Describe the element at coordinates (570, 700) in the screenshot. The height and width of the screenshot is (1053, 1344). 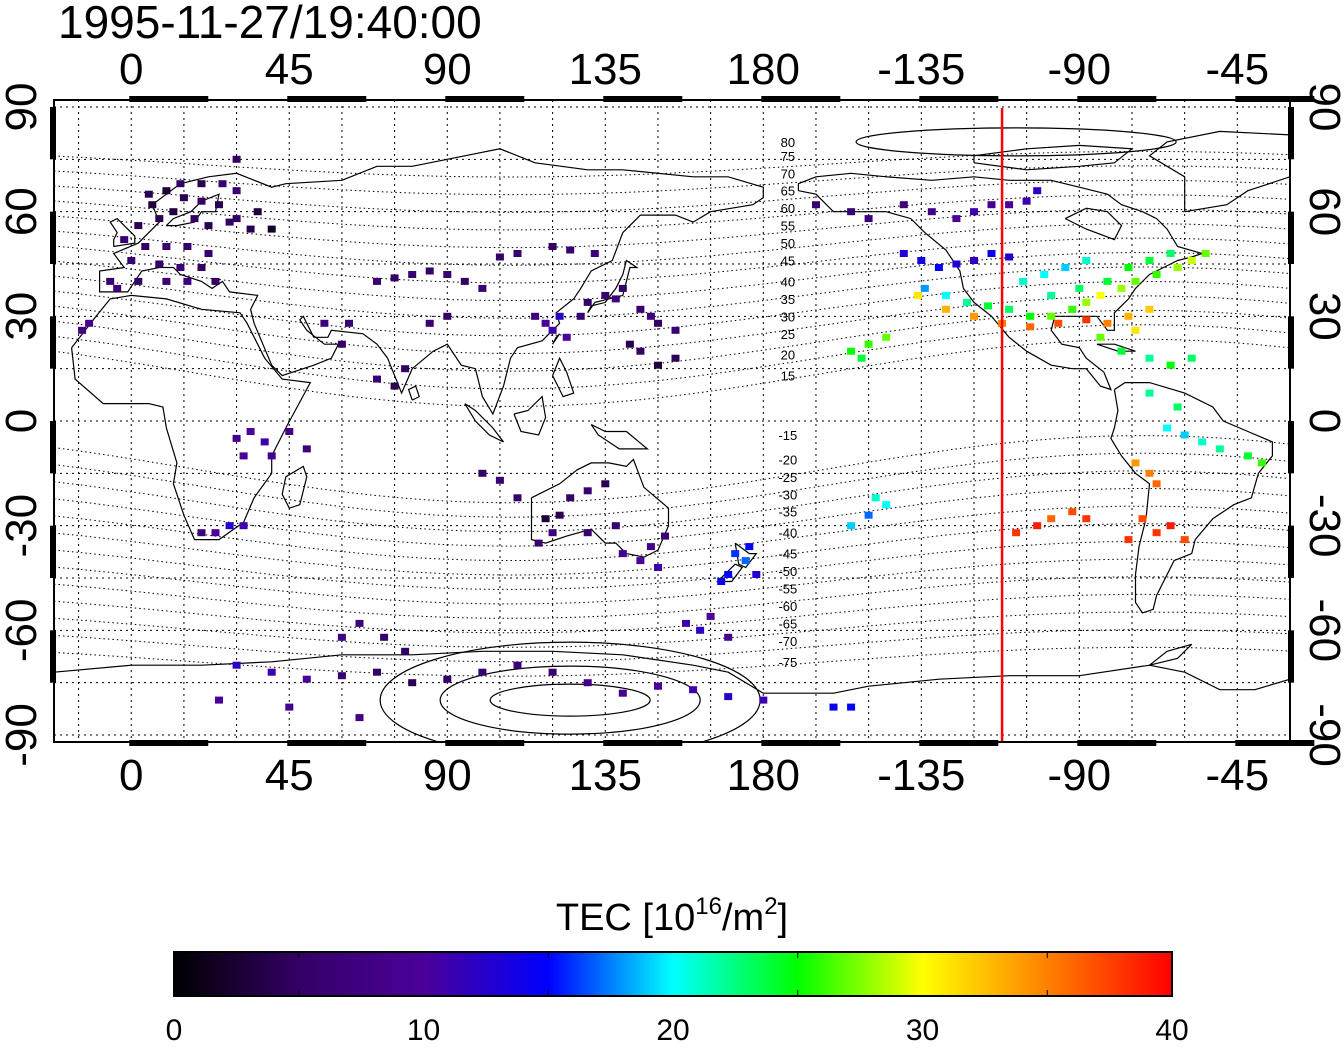
I see `south-magnetic-pole-contour` at that location.